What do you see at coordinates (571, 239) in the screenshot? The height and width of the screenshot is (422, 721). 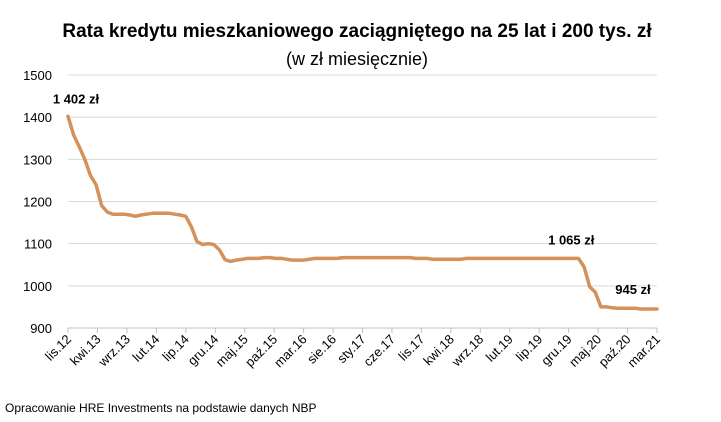 I see `data-label: 1 065 zł` at bounding box center [571, 239].